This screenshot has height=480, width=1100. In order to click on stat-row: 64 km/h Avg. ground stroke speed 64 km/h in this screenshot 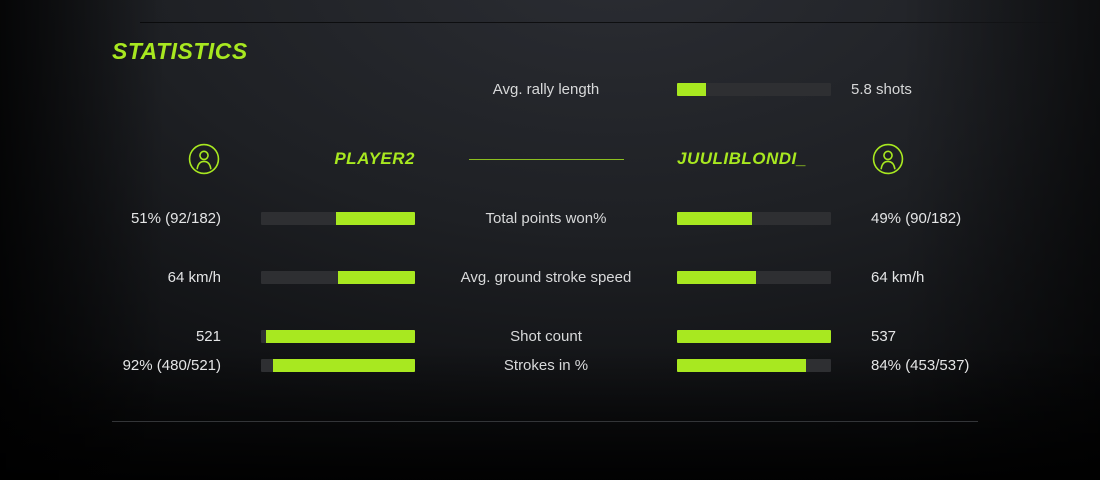, I will do `click(550, 277)`.